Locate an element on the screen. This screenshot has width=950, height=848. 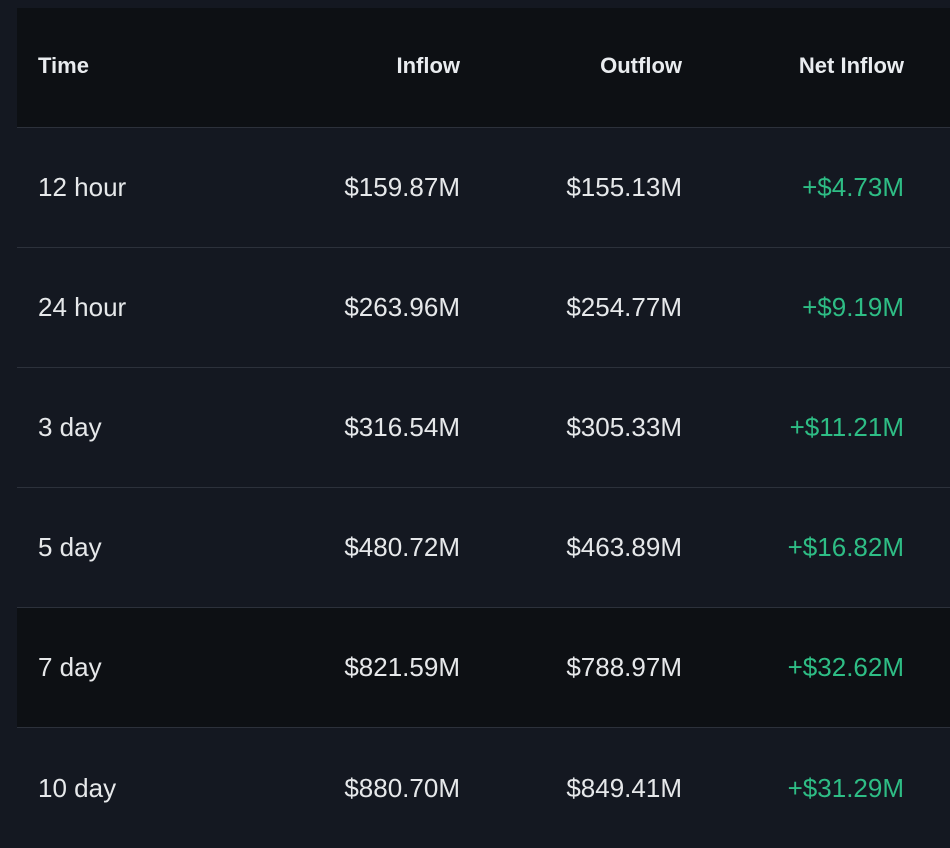
time-cell: 3 day is located at coordinates (70, 427).